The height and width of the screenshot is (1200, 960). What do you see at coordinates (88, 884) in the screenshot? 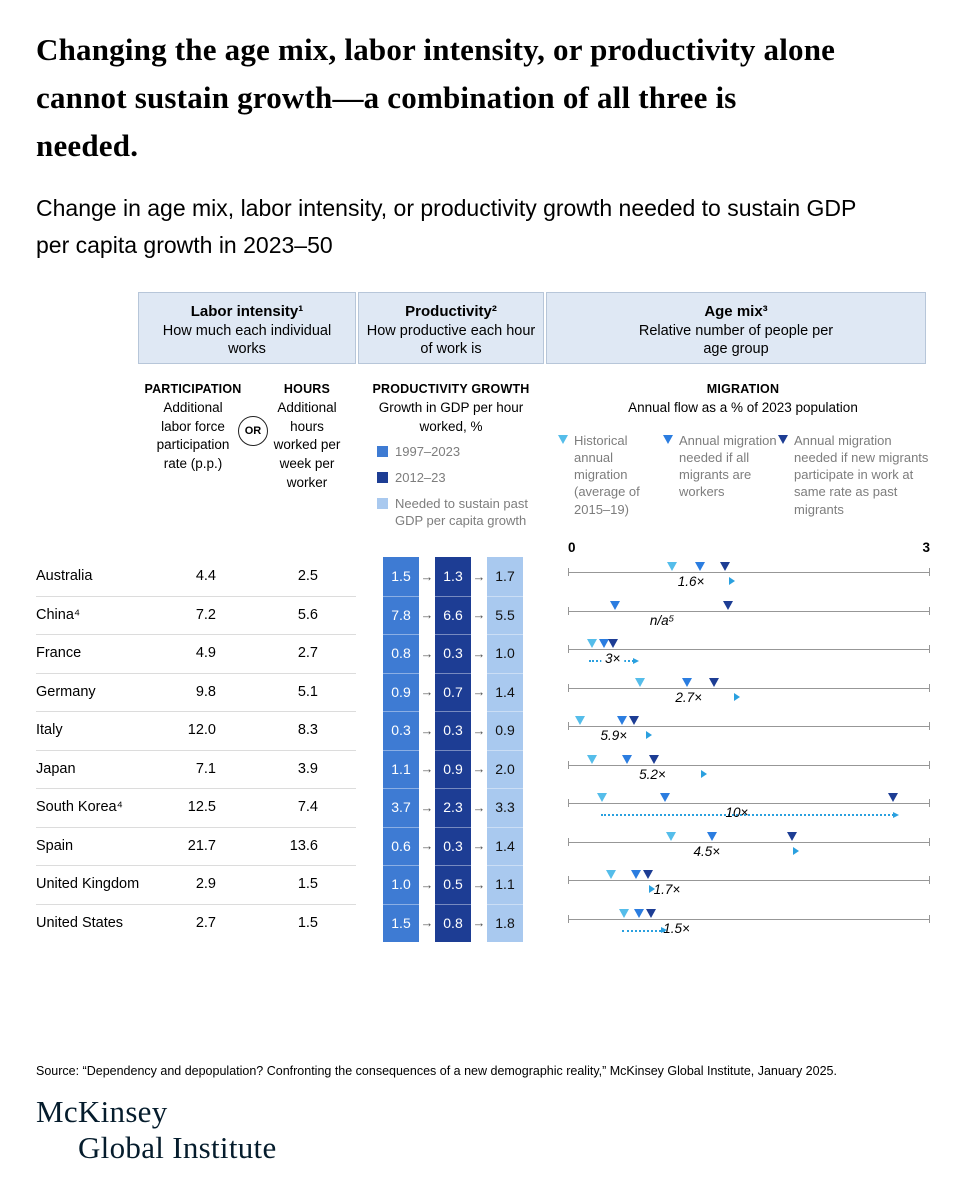
I see `country-label: United Kingdom` at bounding box center [88, 884].